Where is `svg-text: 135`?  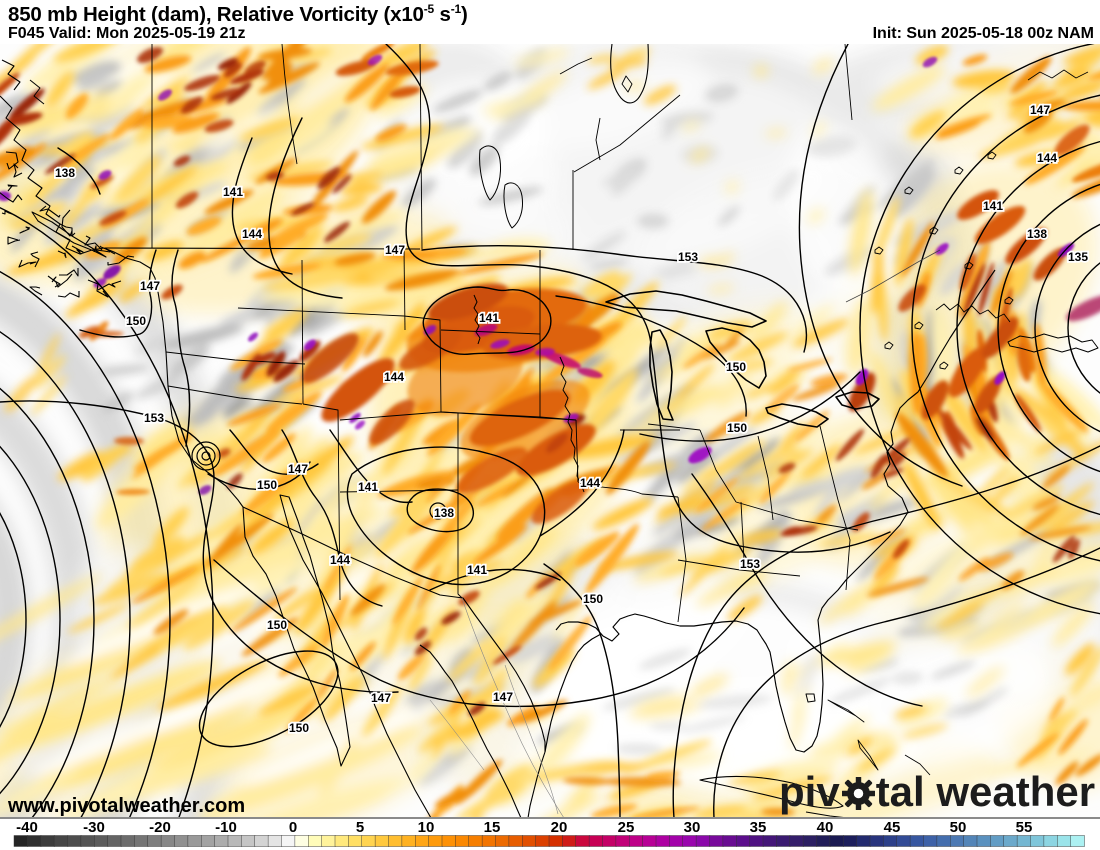 svg-text: 135 is located at coordinates (1078, 257).